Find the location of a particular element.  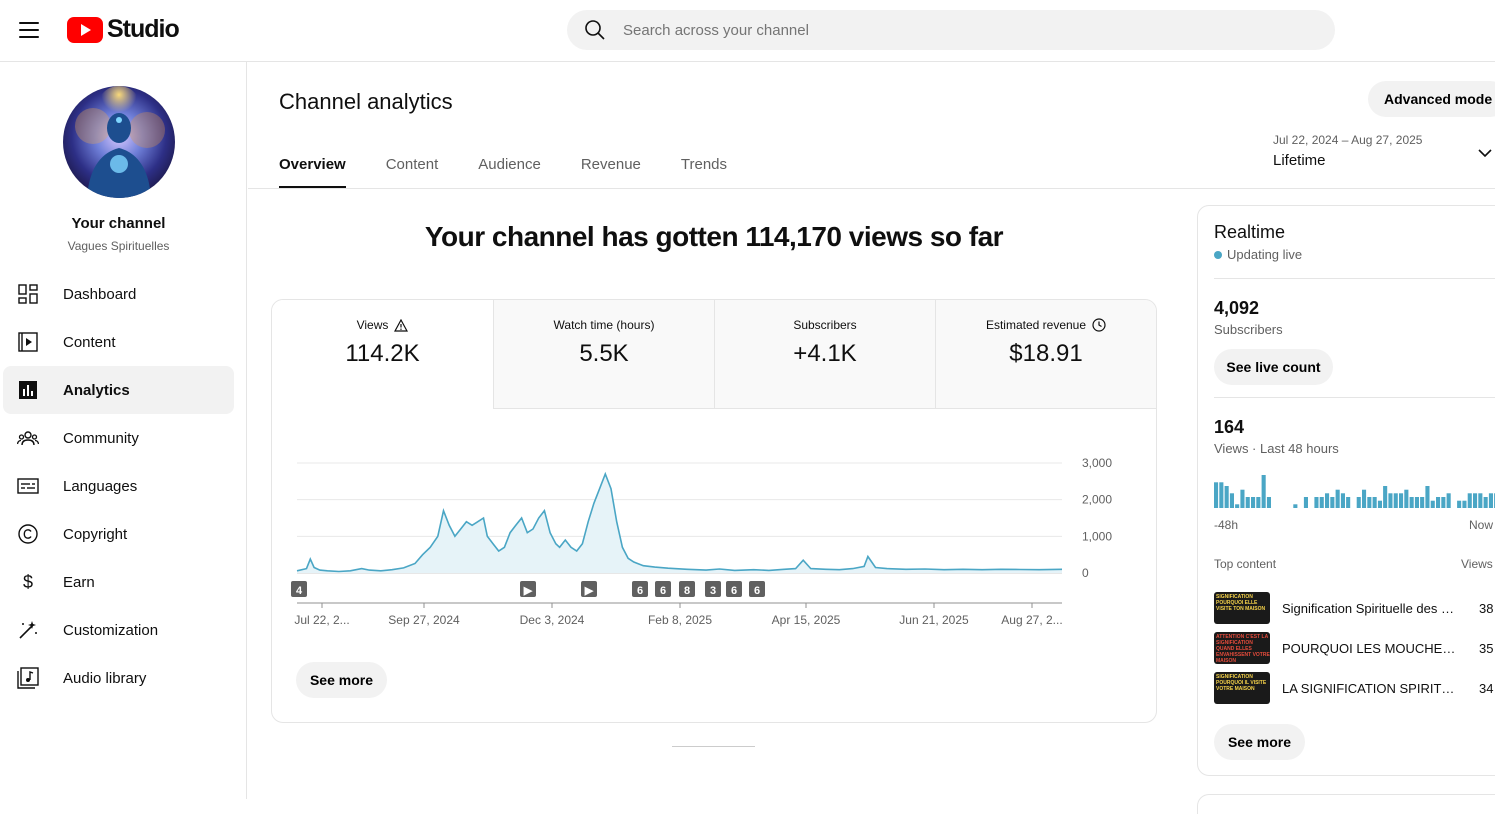

sidebar-item-copyright: Copyright is located at coordinates (118, 534).